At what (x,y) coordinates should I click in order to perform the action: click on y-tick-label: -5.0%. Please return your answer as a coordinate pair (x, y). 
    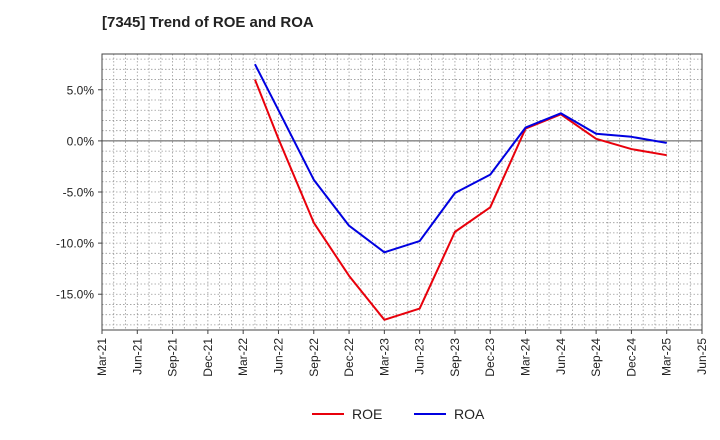
    Looking at the image, I should click on (79, 193).